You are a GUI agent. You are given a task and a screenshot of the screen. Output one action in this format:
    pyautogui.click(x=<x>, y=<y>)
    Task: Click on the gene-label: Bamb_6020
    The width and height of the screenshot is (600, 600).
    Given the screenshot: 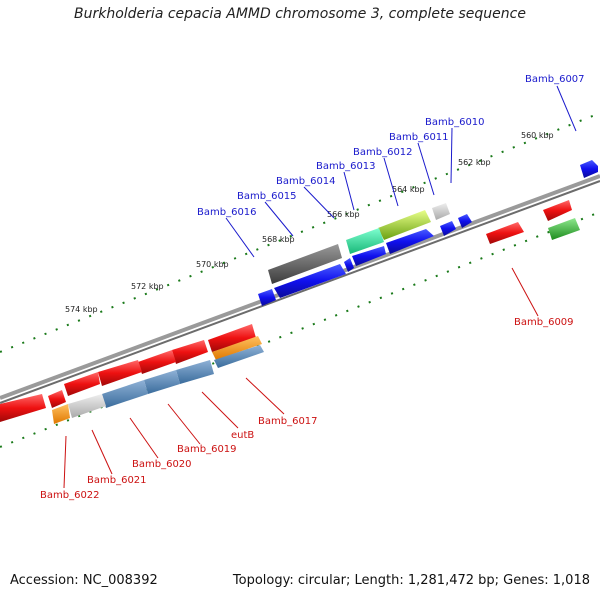 What is the action you would take?
    pyautogui.click(x=162, y=464)
    